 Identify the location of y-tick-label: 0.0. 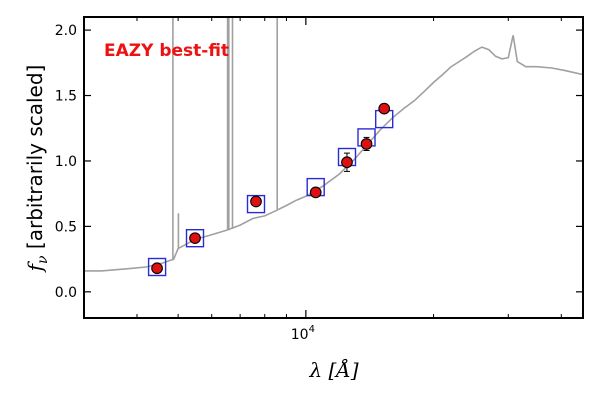
(66, 293).